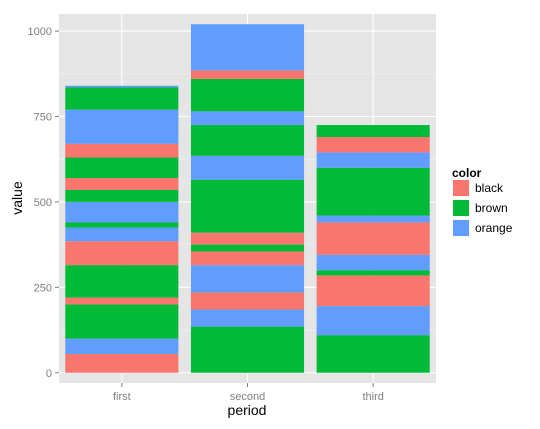 This screenshot has height=429, width=540. I want to click on y-tick-label: 500, so click(43, 203).